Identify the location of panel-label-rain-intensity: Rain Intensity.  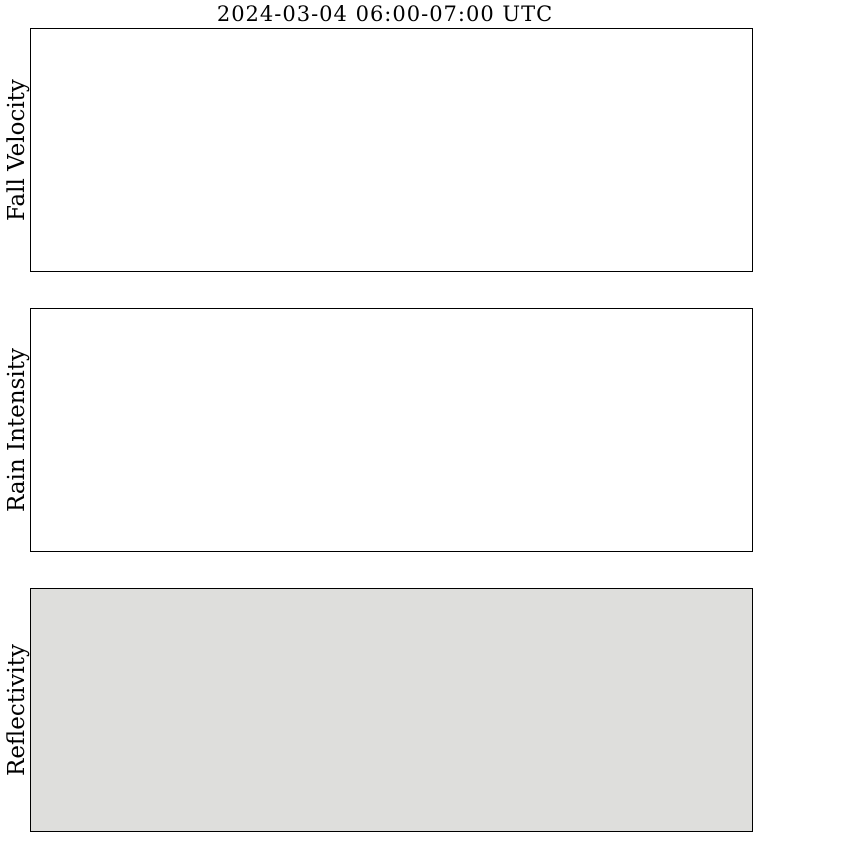
(17, 430).